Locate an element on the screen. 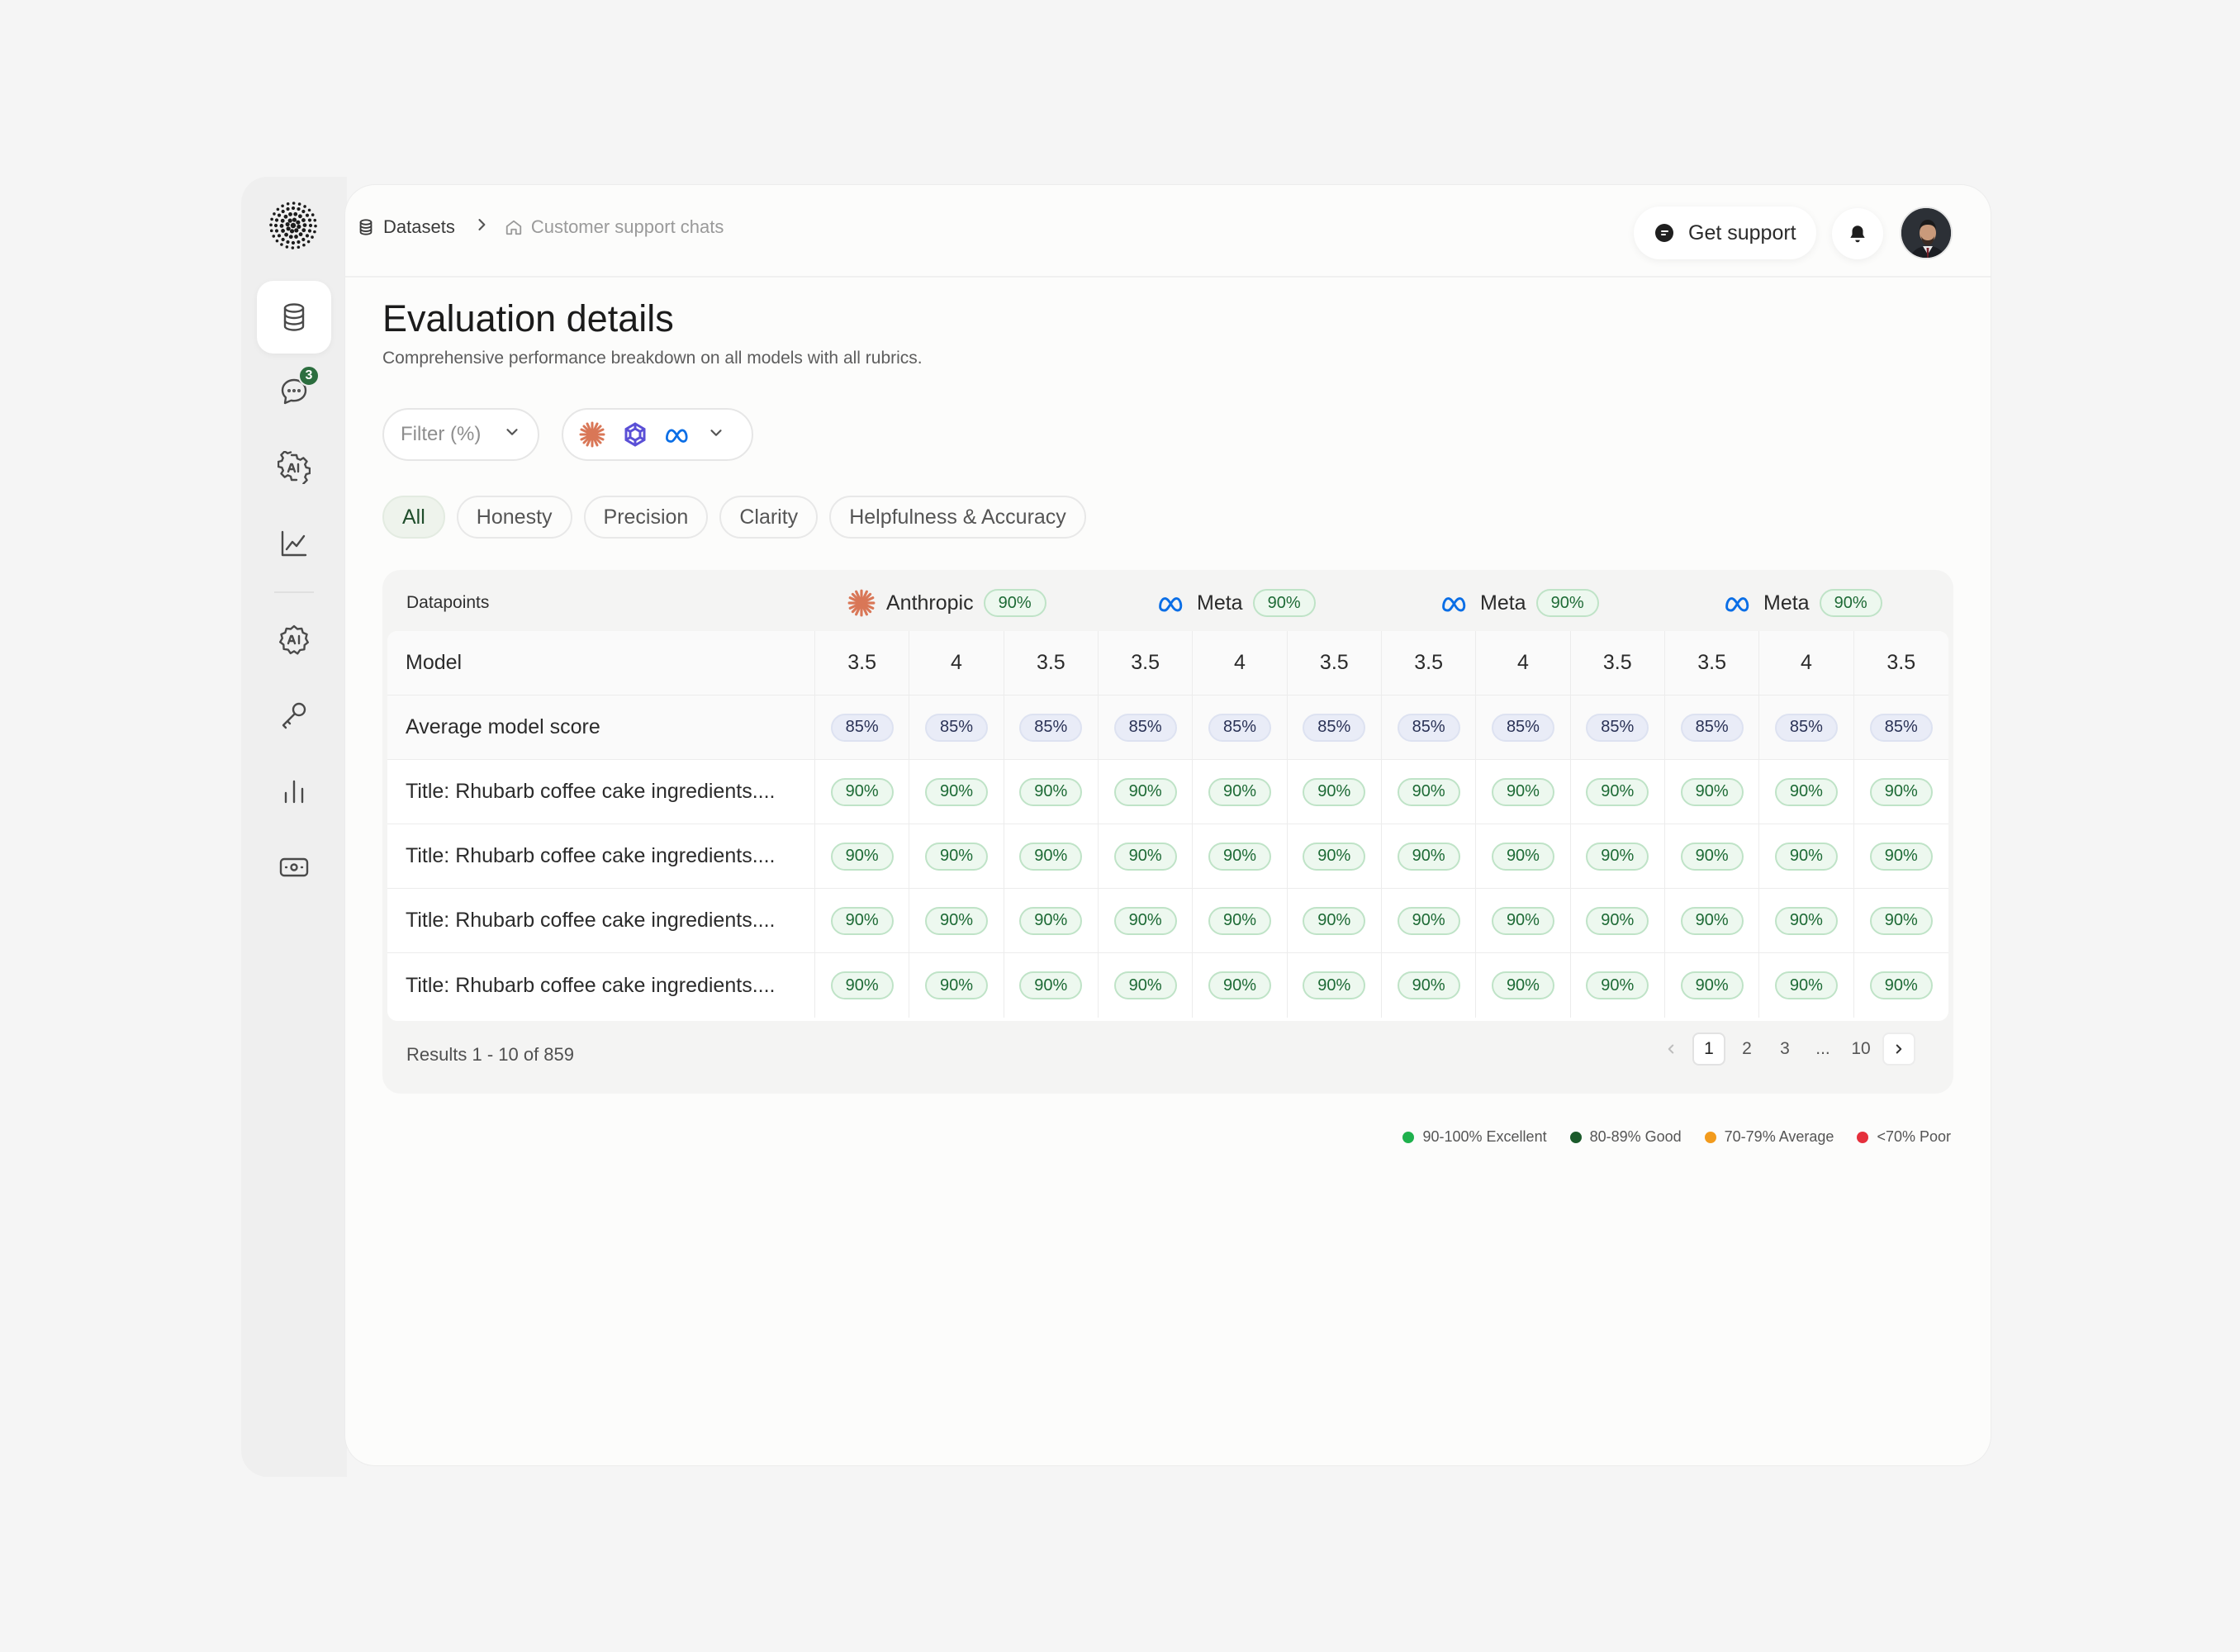 The image size is (2240, 1652). notifications-button is located at coordinates (1857, 233).